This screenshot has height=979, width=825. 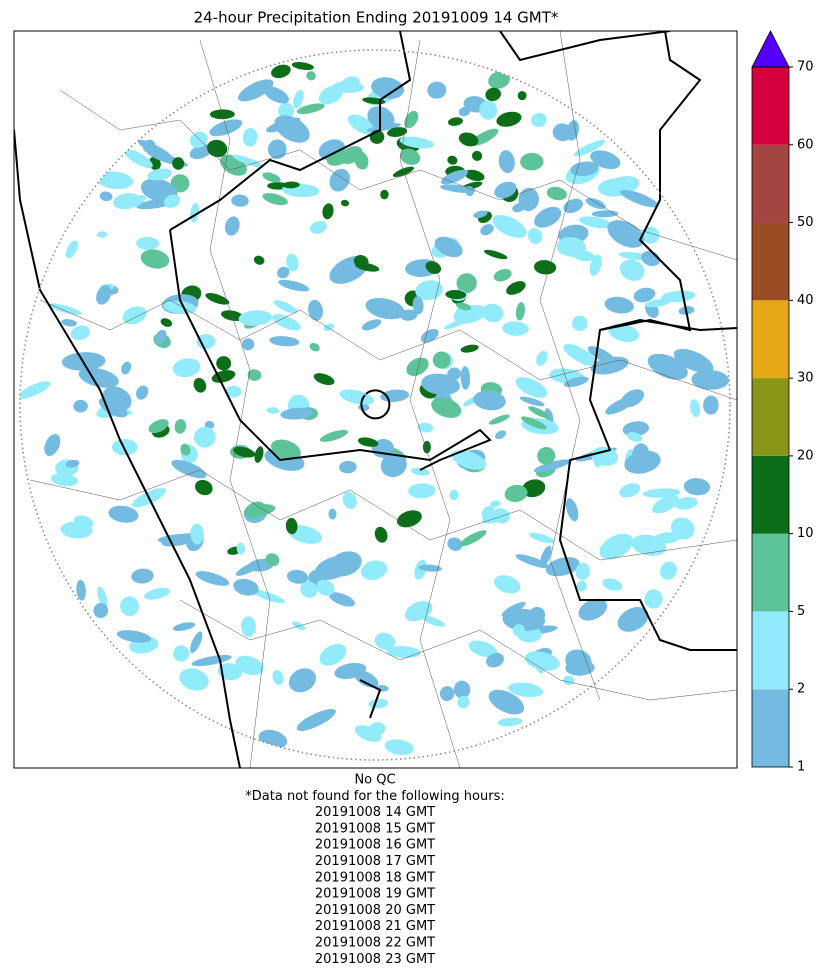 What do you see at coordinates (805, 300) in the screenshot?
I see `colorbar-tick-label: 40` at bounding box center [805, 300].